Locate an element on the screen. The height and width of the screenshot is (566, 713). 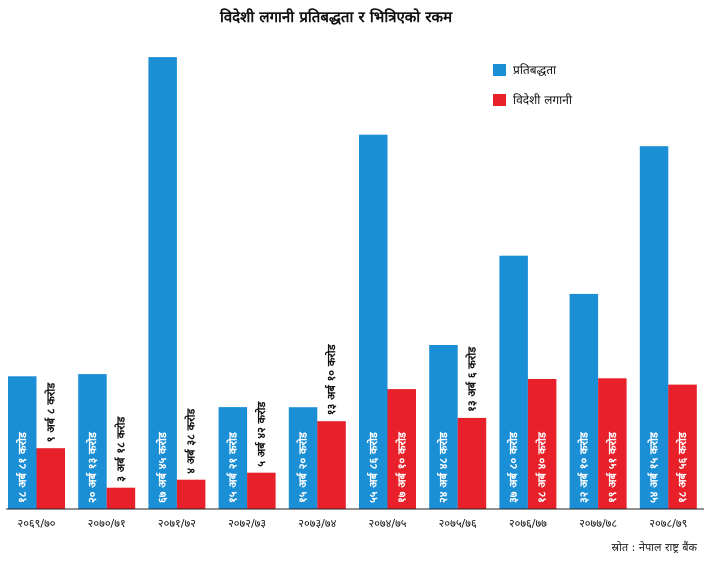
data-label: १५ अर्ब २० करोड is located at coordinates (303, 467).